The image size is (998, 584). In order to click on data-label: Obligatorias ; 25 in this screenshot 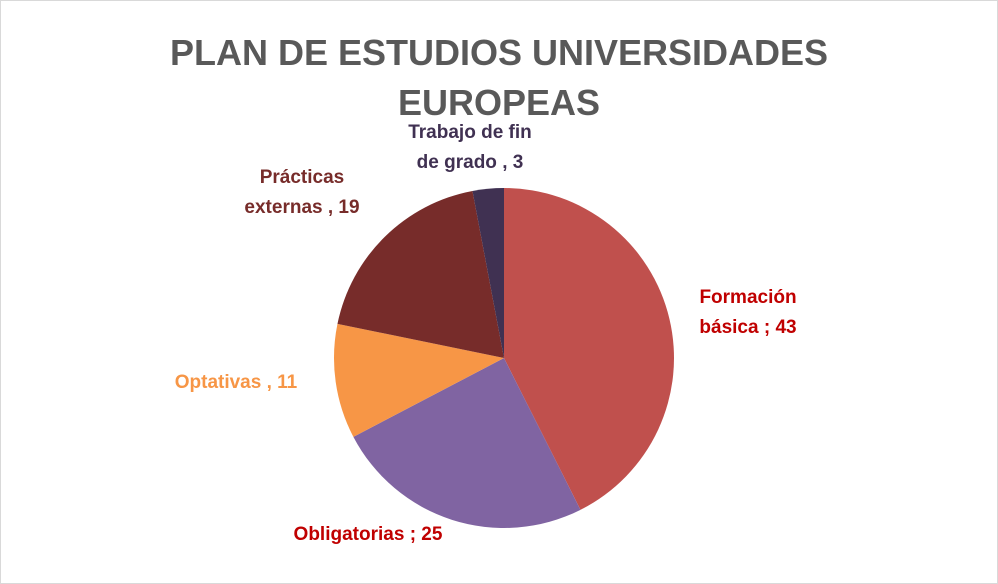, I will do `click(368, 535)`.